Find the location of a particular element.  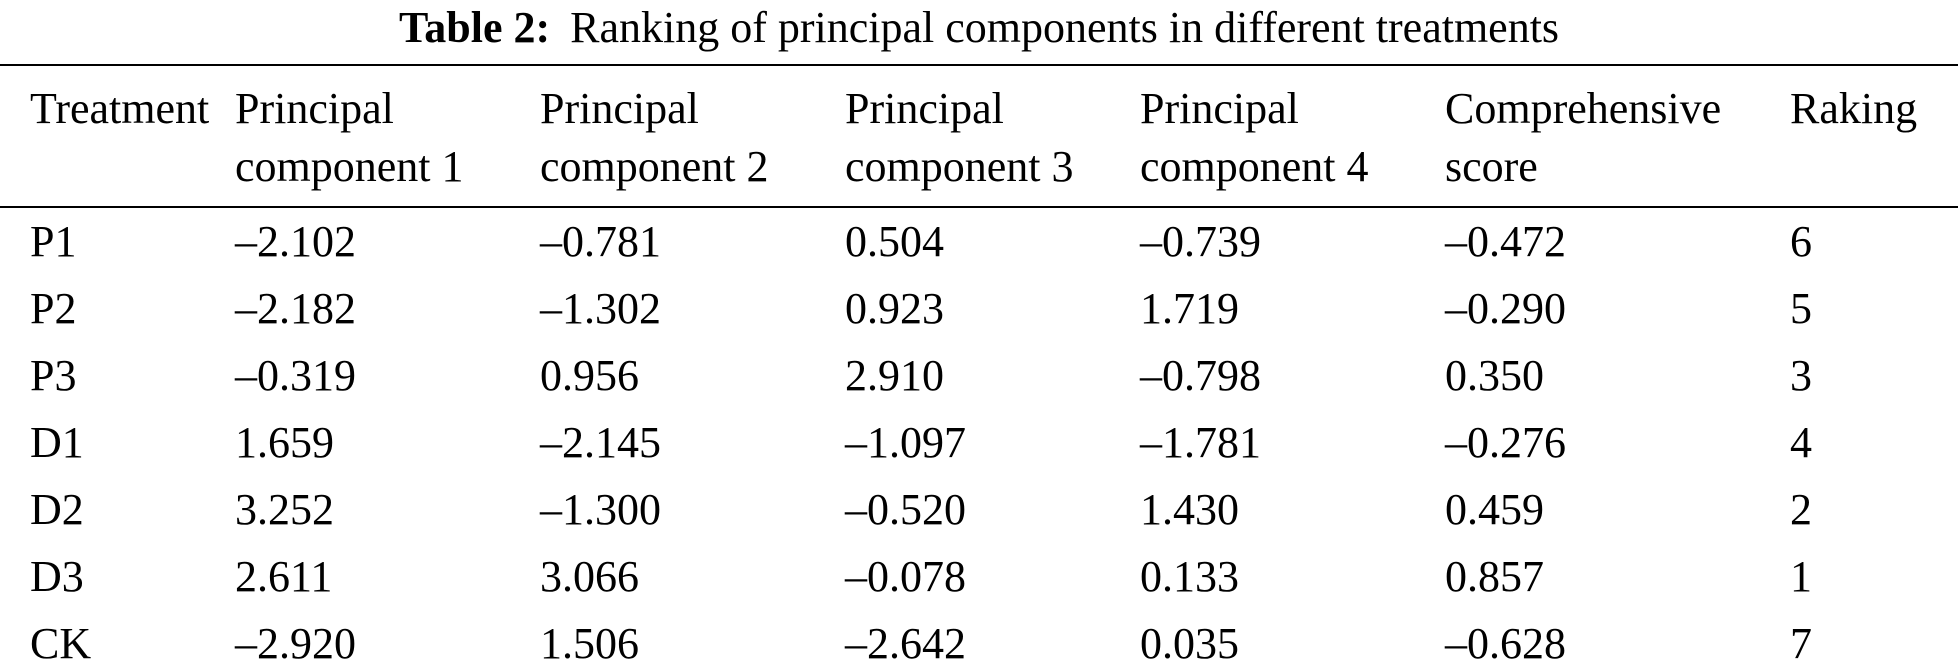

pc1-cell: 1.659 is located at coordinates (284, 442).